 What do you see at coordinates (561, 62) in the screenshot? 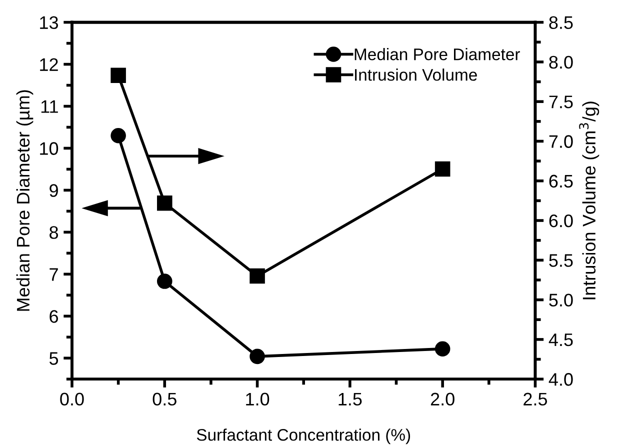
I see `y2-tick-label: 8.0` at bounding box center [561, 62].